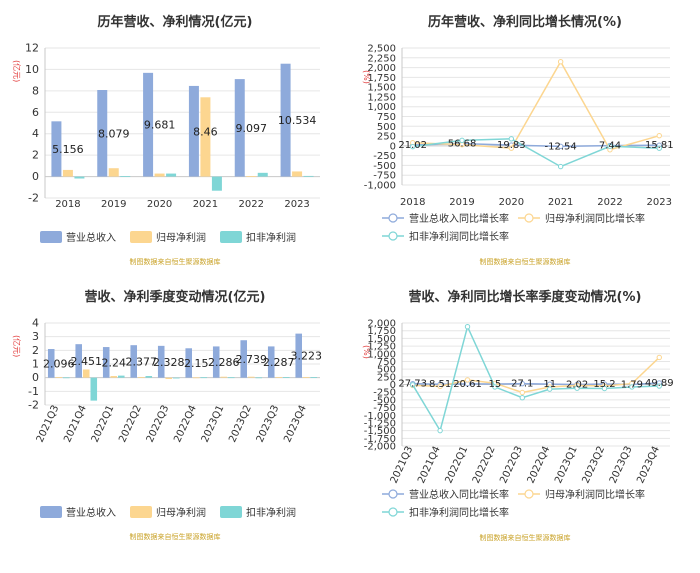 The width and height of the screenshot is (700, 573). What do you see at coordinates (380, 431) in the screenshot?
I see `y-tick-label: -1,500` at bounding box center [380, 431].